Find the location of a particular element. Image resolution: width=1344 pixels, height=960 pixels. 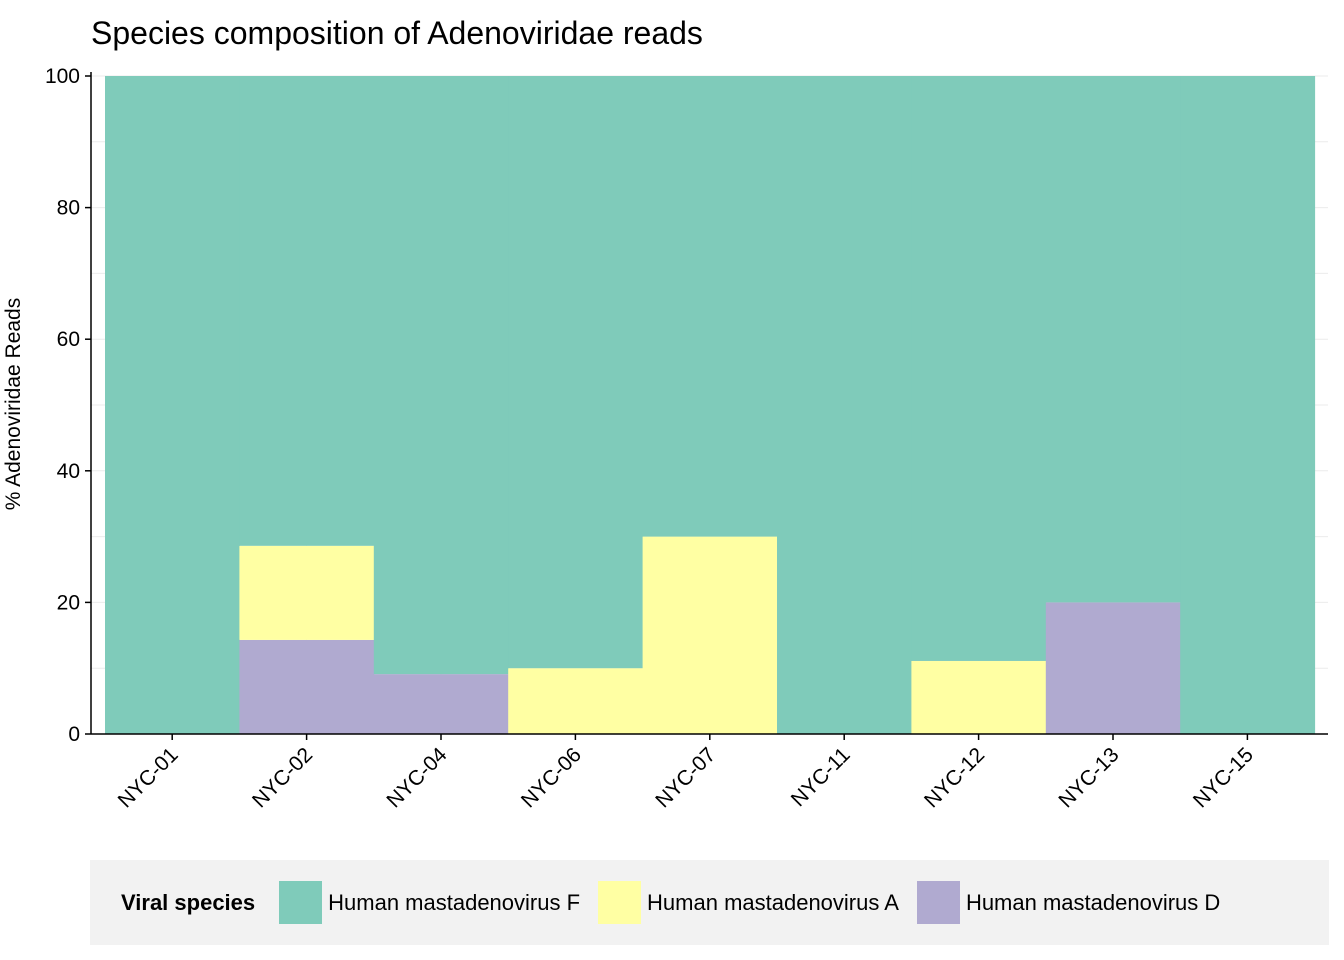

x-tick-label: NYC-04 is located at coordinates (416, 777).